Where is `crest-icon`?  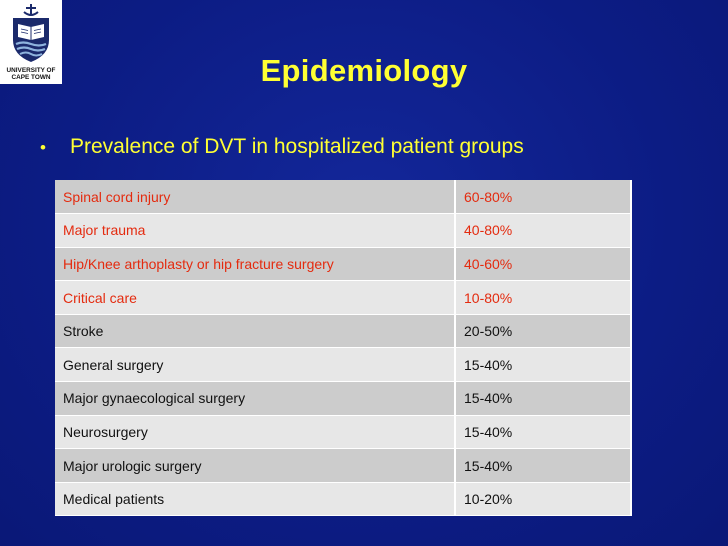
crest-icon is located at coordinates (31, 33).